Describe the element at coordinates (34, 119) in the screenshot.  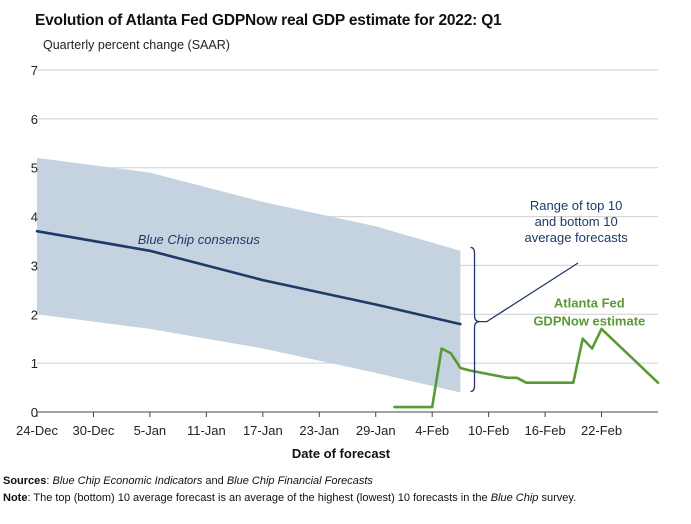
I see `y-tick-label: 6` at that location.